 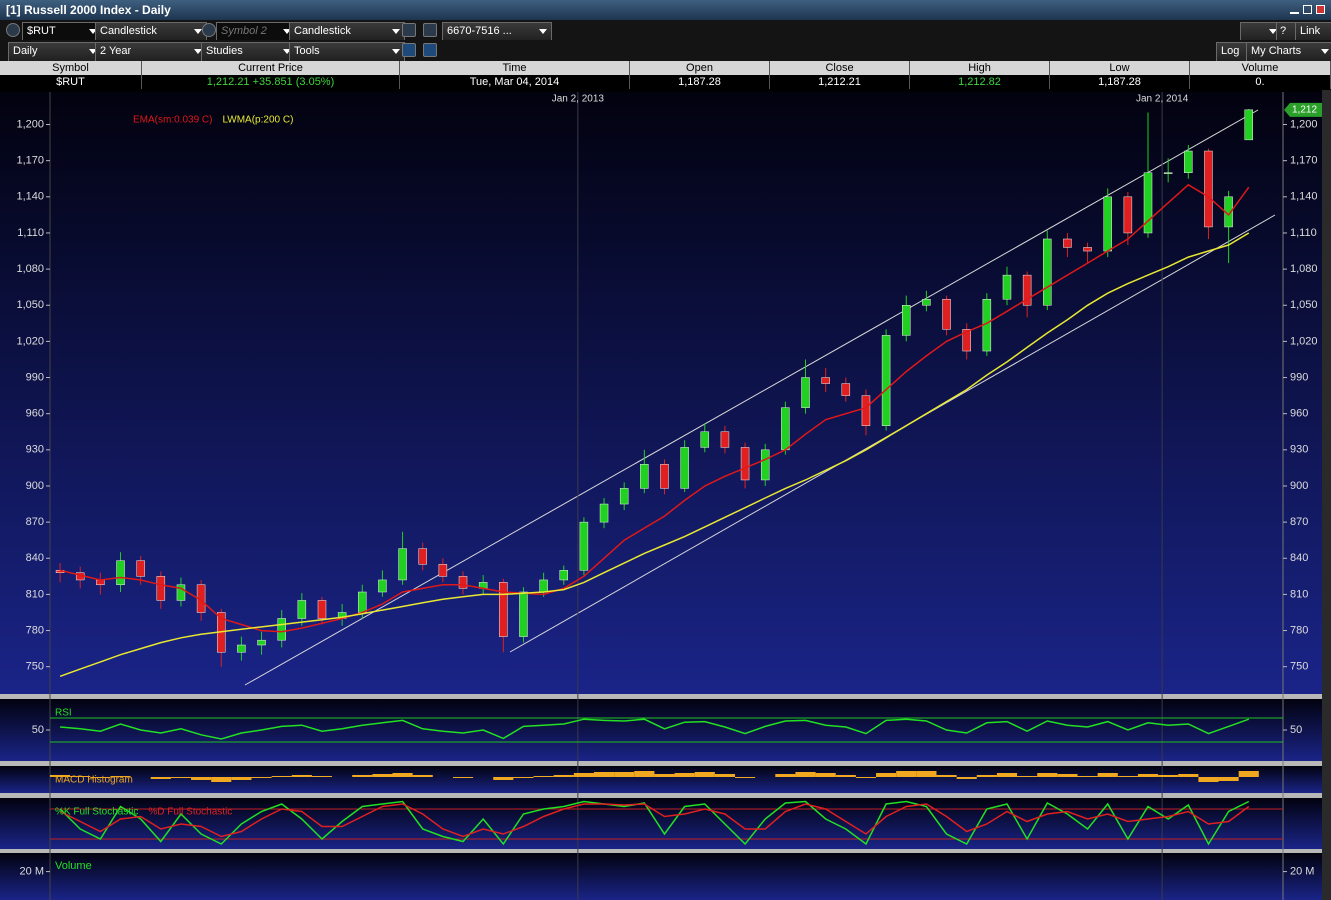 What do you see at coordinates (347, 33) in the screenshot?
I see `chart-type2-dropdown: Candlestick` at bounding box center [347, 33].